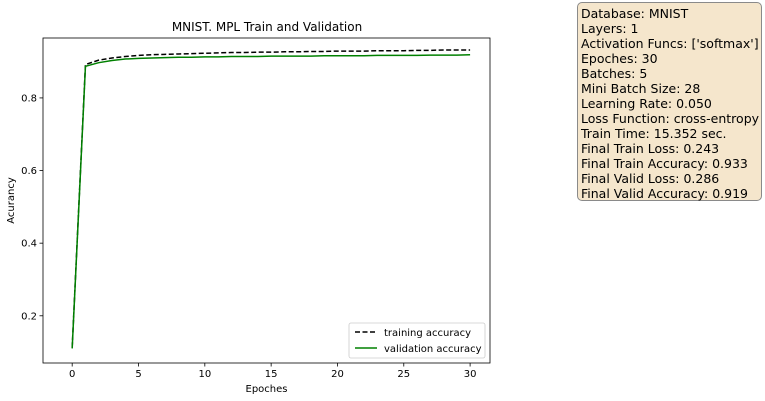 This screenshot has height=401, width=765. What do you see at coordinates (267, 27) in the screenshot?
I see `chart-title: MNIST. MPL Train and Validation` at bounding box center [267, 27].